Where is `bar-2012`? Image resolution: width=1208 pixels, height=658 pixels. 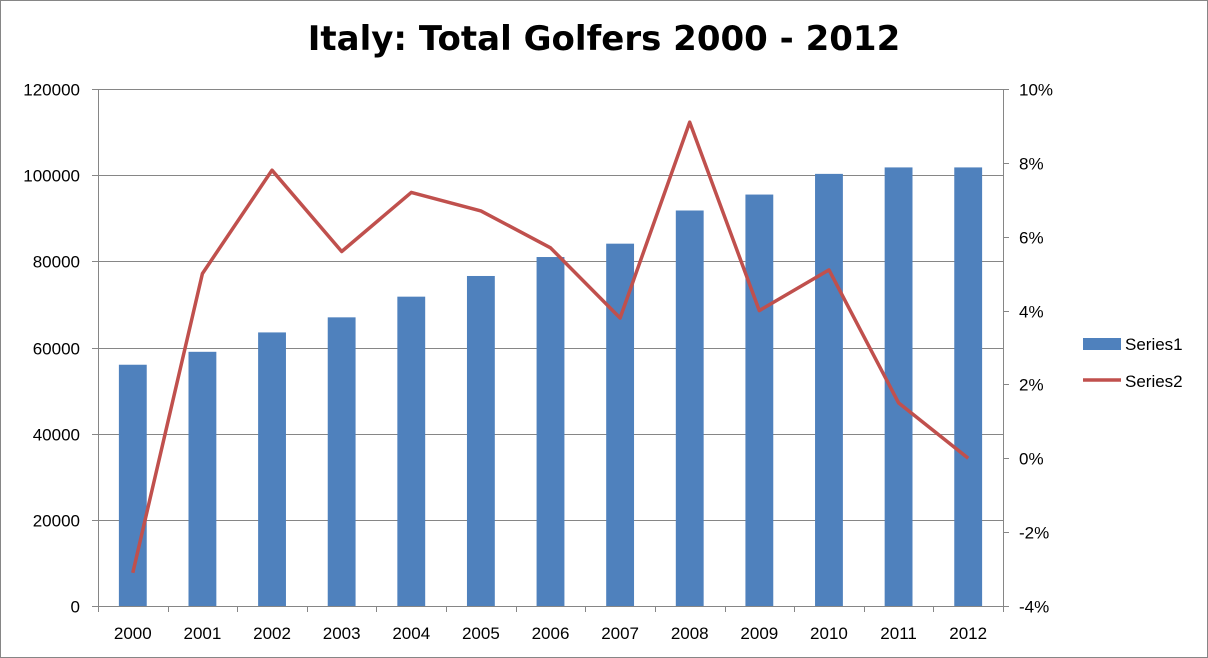 bar-2012 is located at coordinates (968, 386).